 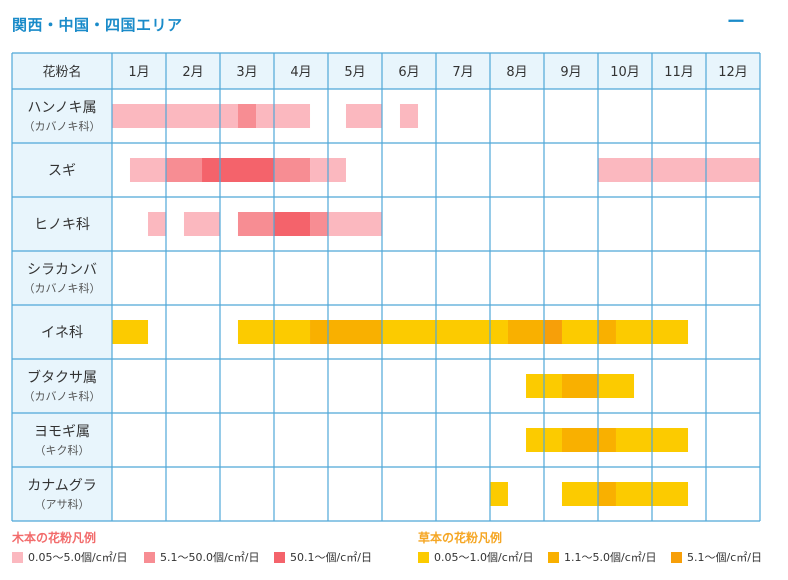 What do you see at coordinates (78, 557) in the screenshot?
I see `legend-label: 0.05～5.0個/c㎡/日` at bounding box center [78, 557].